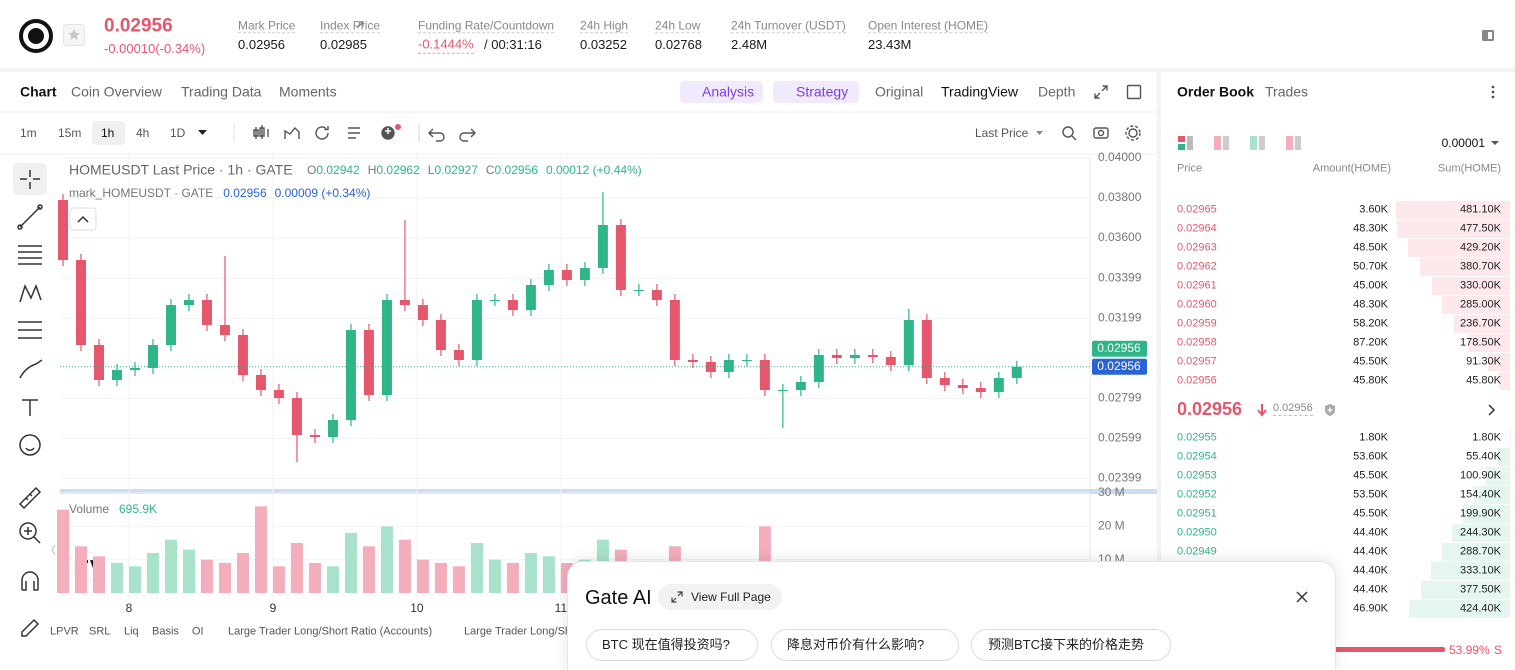  Describe the element at coordinates (388, 131) in the screenshot. I see `add-indicator` at that location.